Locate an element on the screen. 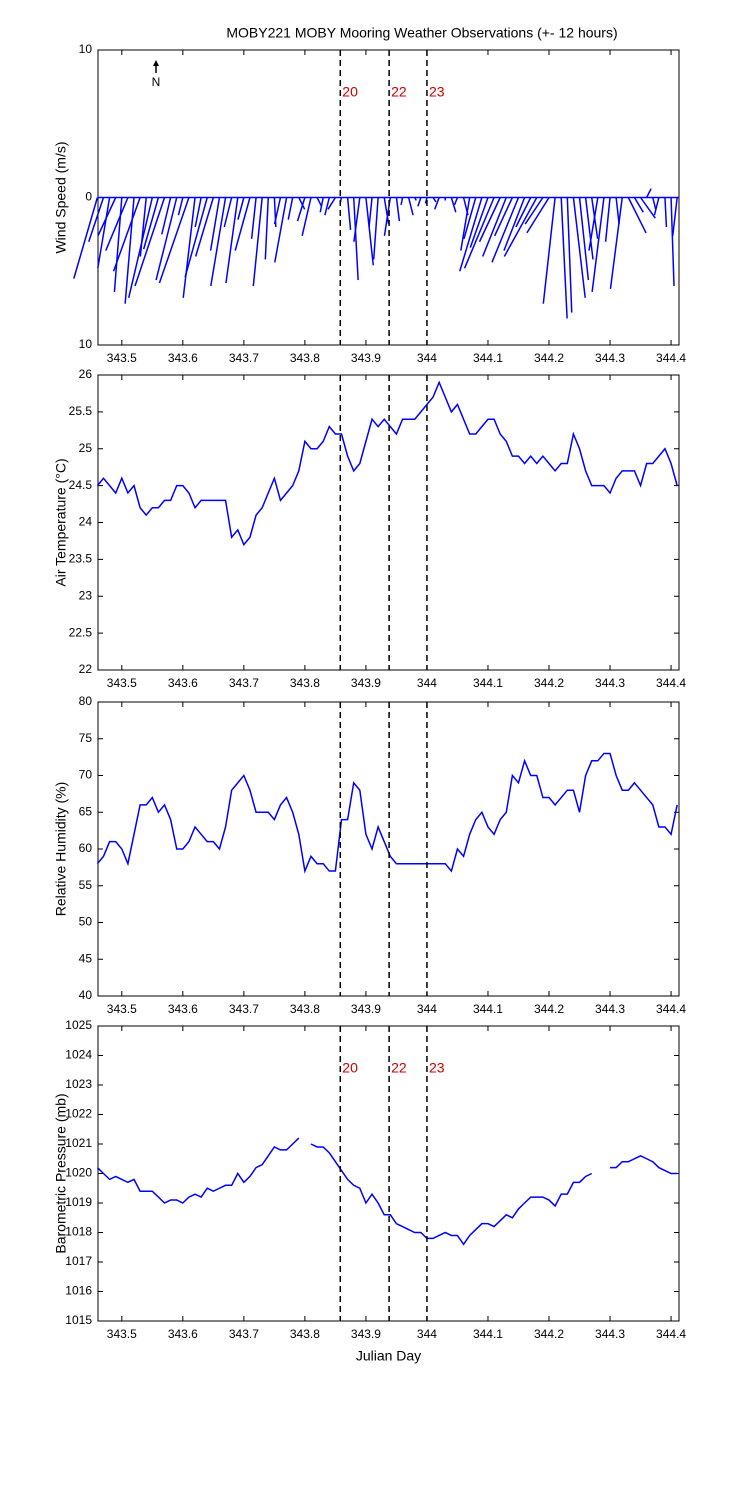 The image size is (750, 1505). y-tick-label: 25 is located at coordinates (86, 448).